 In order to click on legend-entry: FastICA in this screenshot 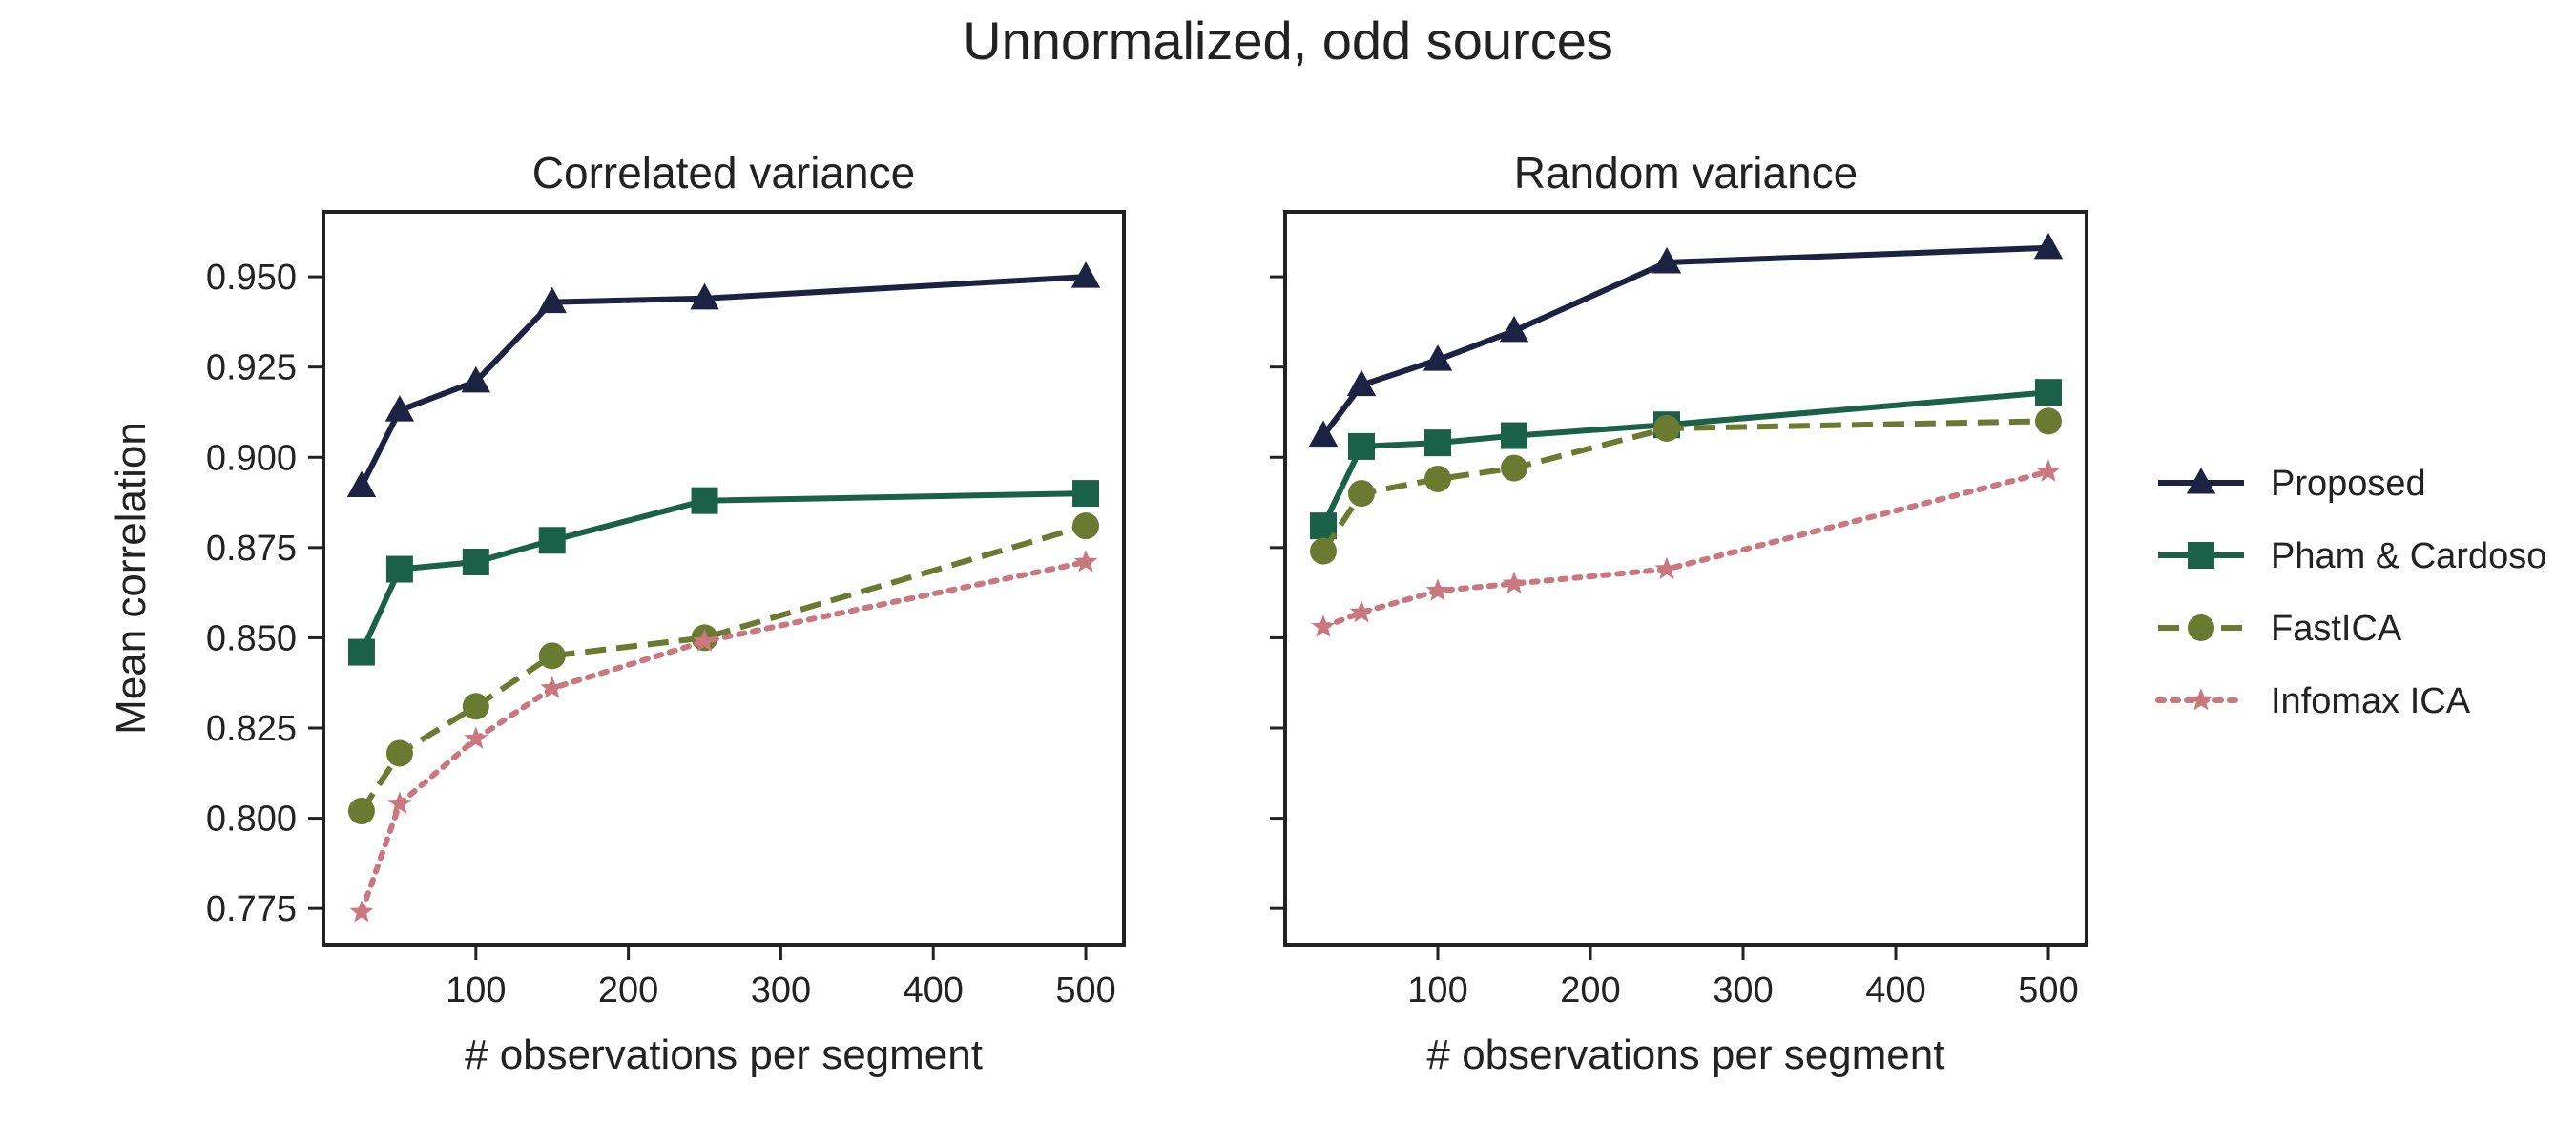, I will do `click(2280, 629)`.